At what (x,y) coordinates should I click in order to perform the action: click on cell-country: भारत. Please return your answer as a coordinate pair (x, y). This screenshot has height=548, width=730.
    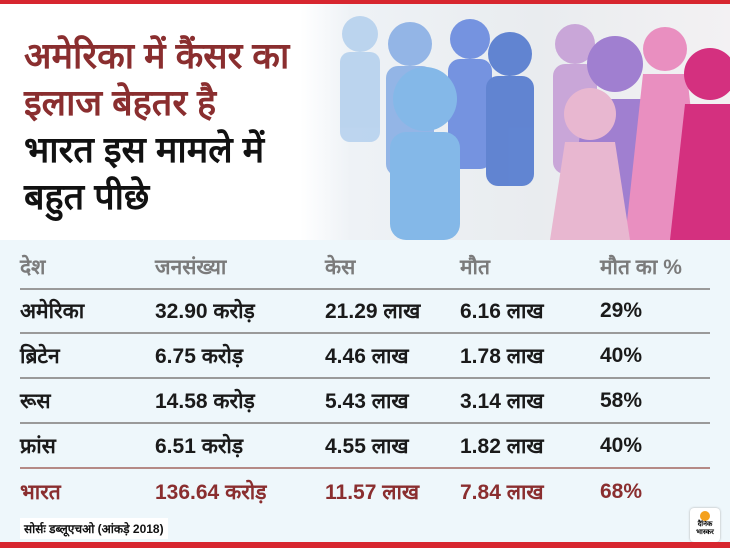
    Looking at the image, I should click on (40, 492).